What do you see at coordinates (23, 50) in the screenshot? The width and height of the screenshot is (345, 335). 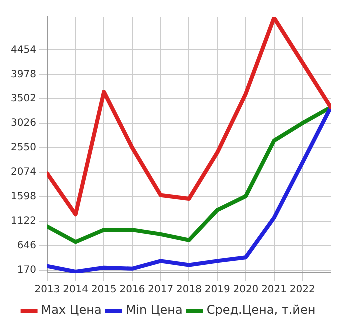 I see `y-tick-label: 4454` at bounding box center [23, 50].